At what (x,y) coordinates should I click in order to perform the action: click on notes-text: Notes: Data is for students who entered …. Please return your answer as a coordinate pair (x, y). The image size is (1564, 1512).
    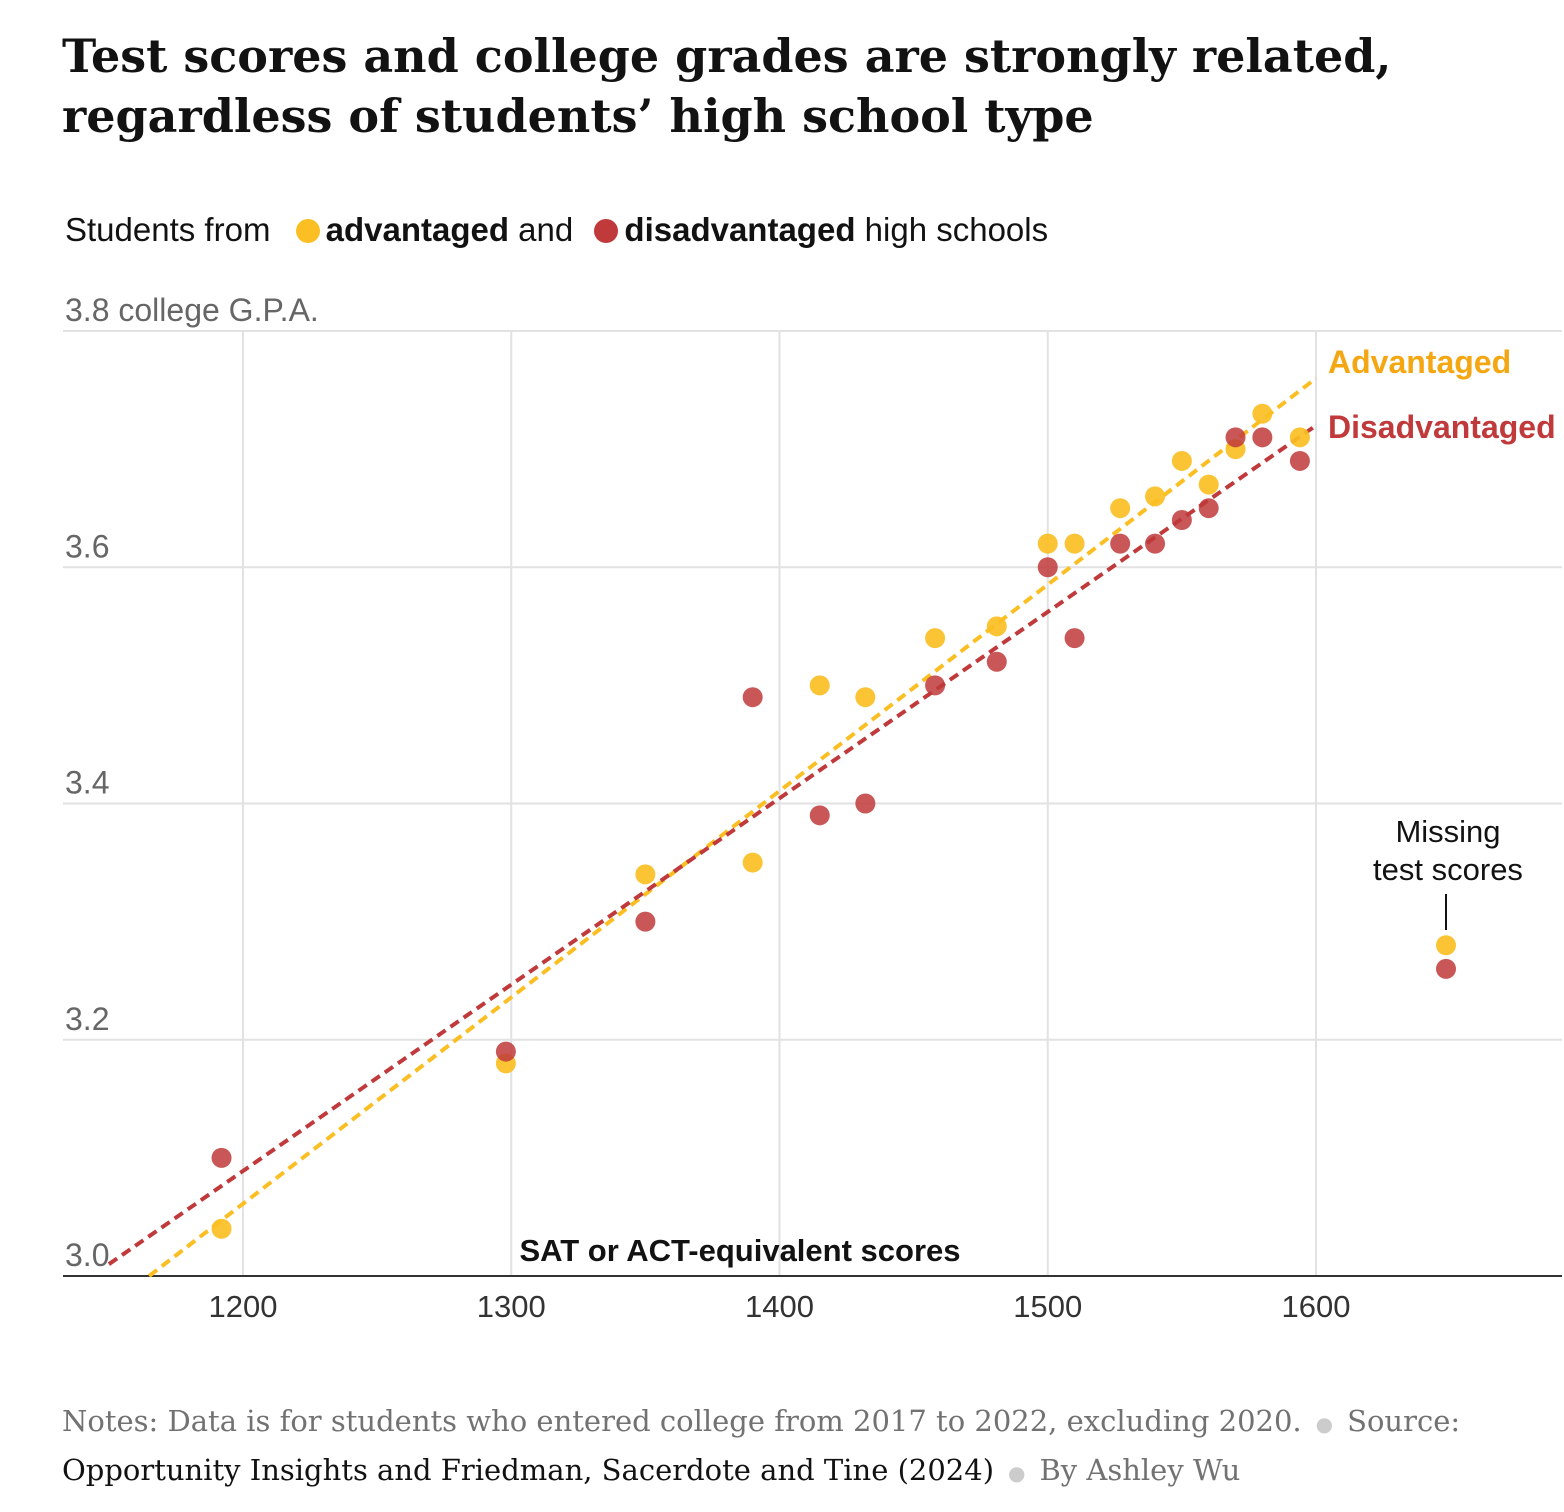
    Looking at the image, I should click on (682, 1421).